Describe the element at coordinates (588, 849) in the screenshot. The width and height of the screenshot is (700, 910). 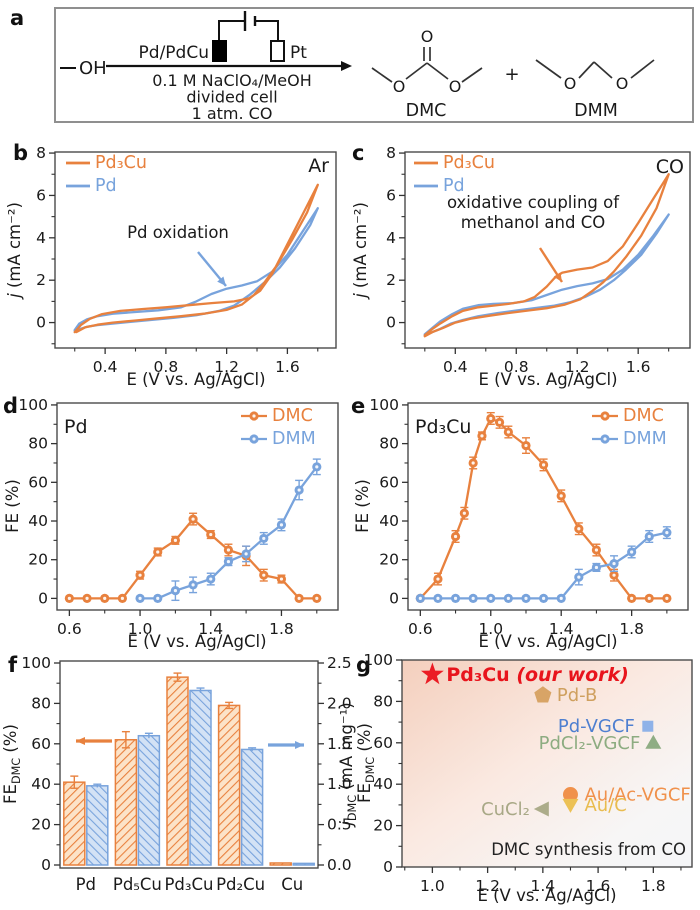
I see `svg-text: DMC synthesis from CO` at that location.